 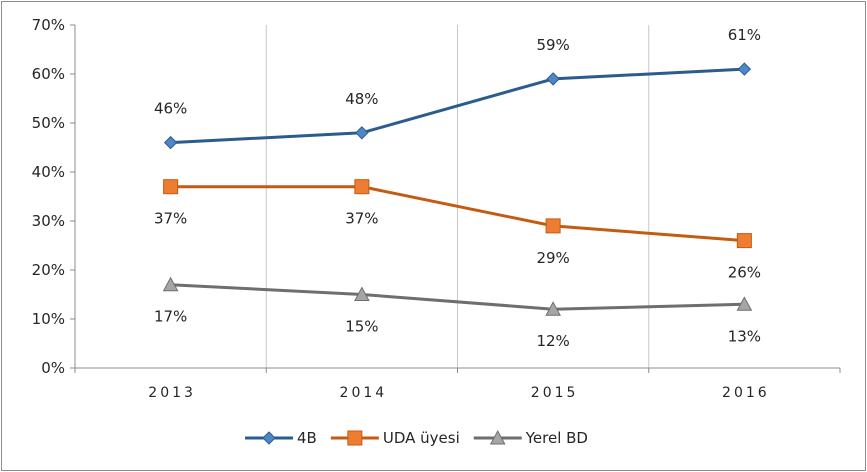 I want to click on data-label: 17%, so click(x=170, y=317).